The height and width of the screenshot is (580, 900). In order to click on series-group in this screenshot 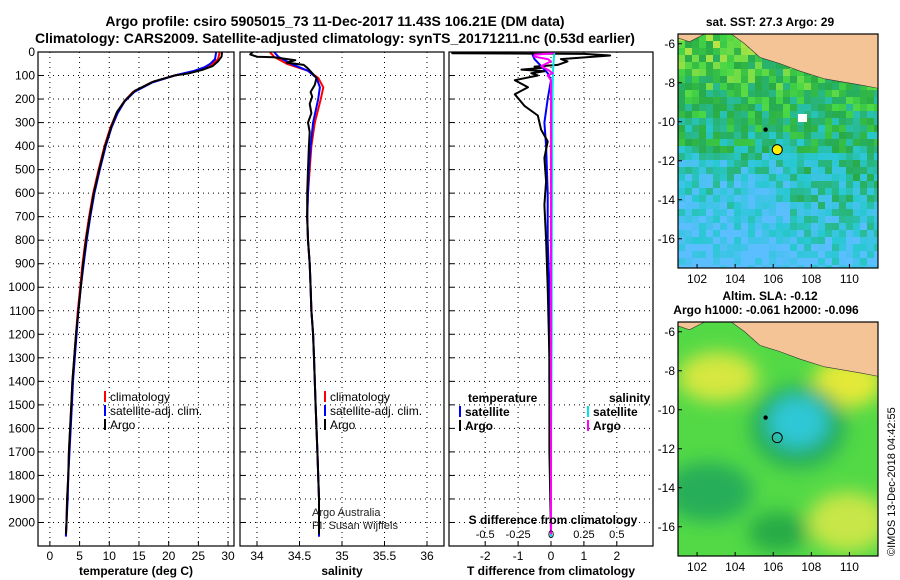, I will do `click(144, 294)`.